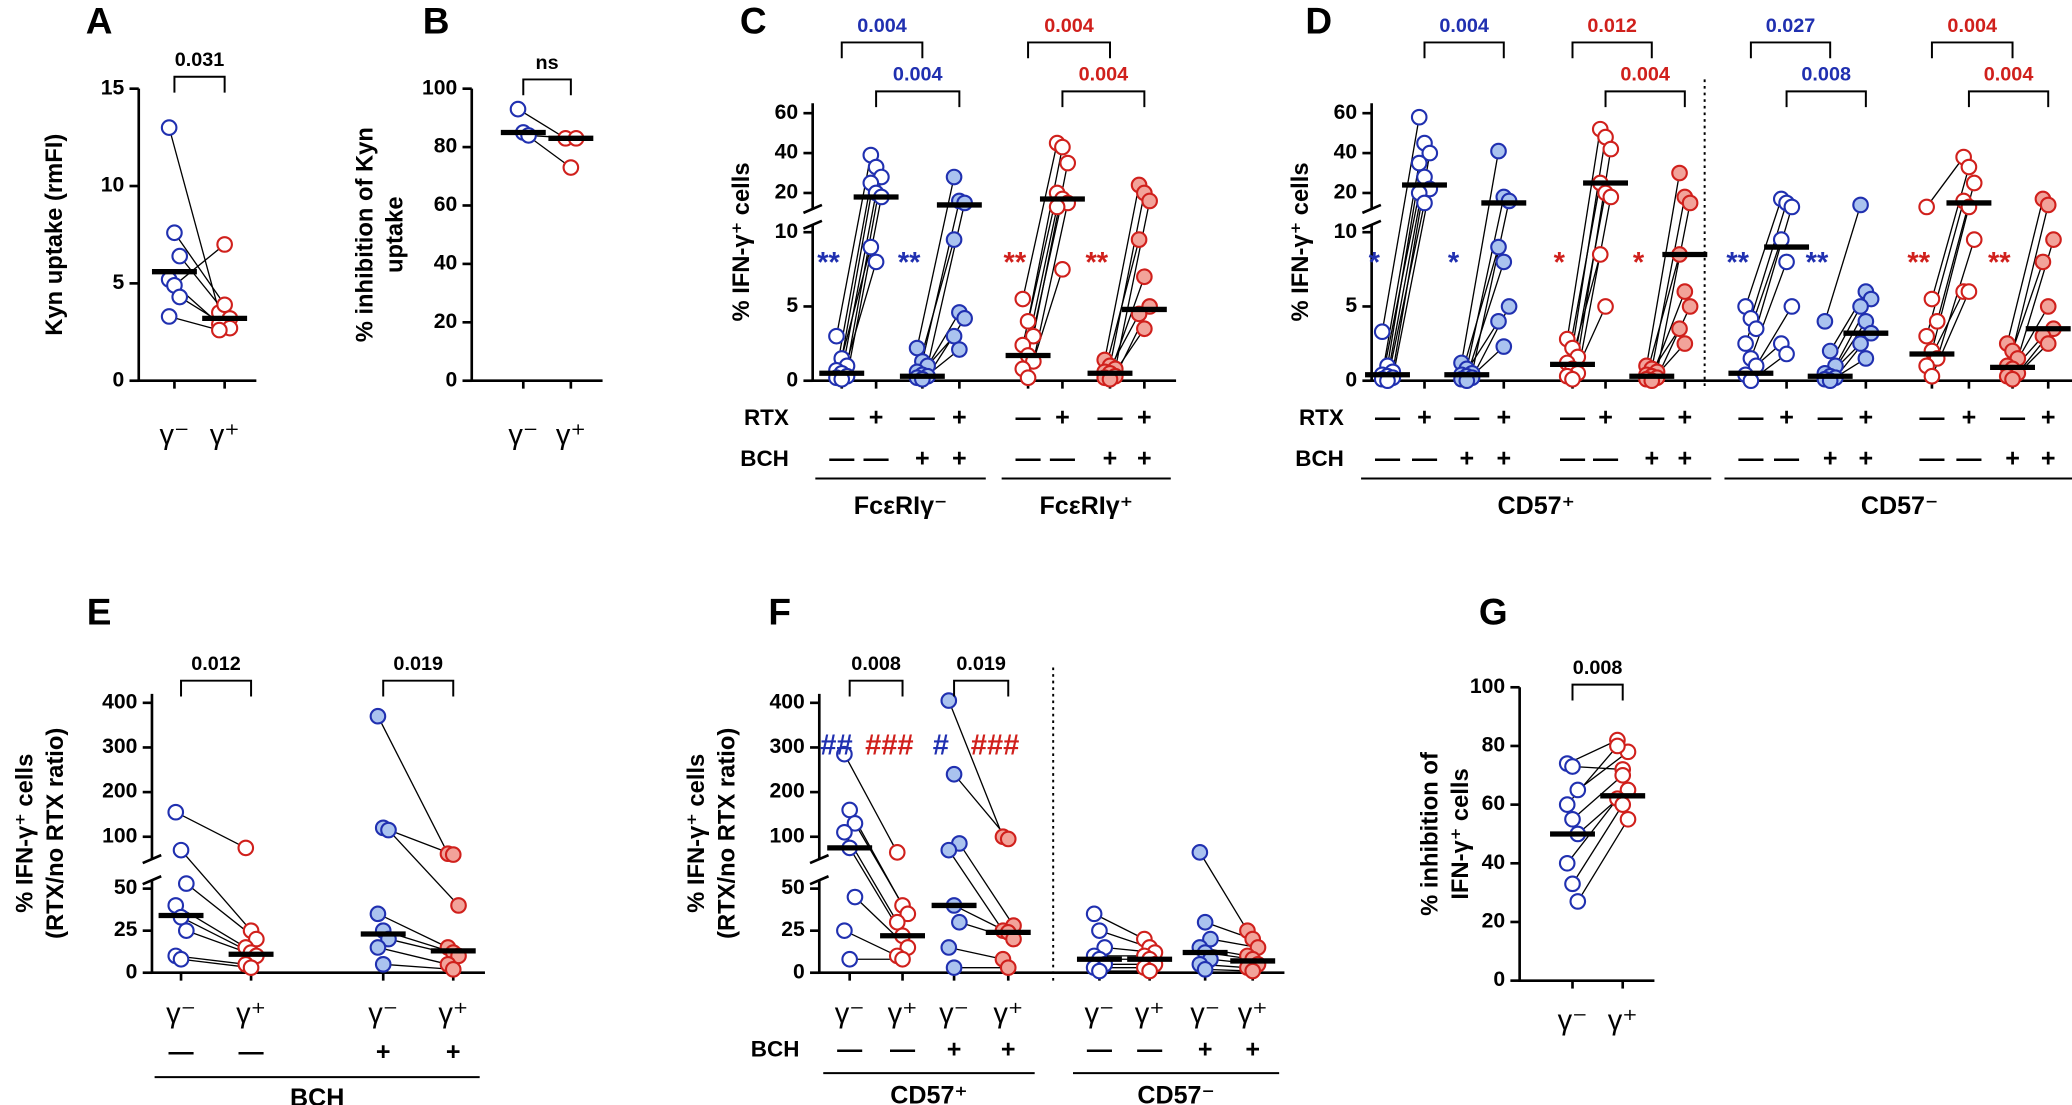 This screenshot has width=2072, height=1105. Describe the element at coordinates (1454, 263) in the screenshot. I see `significance-annotation: *` at that location.